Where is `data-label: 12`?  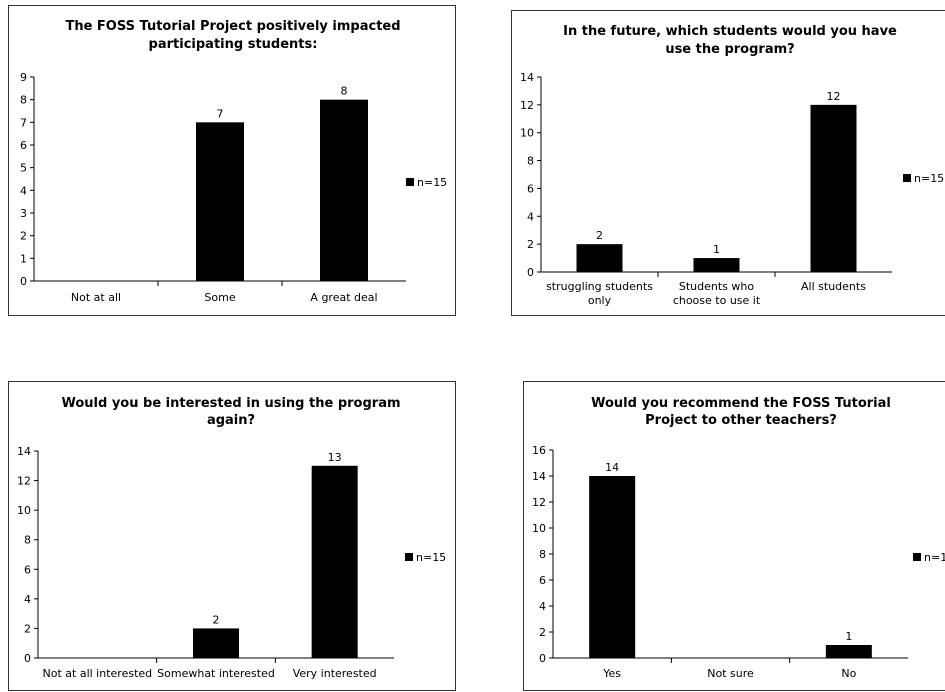
data-label: 12 is located at coordinates (834, 96).